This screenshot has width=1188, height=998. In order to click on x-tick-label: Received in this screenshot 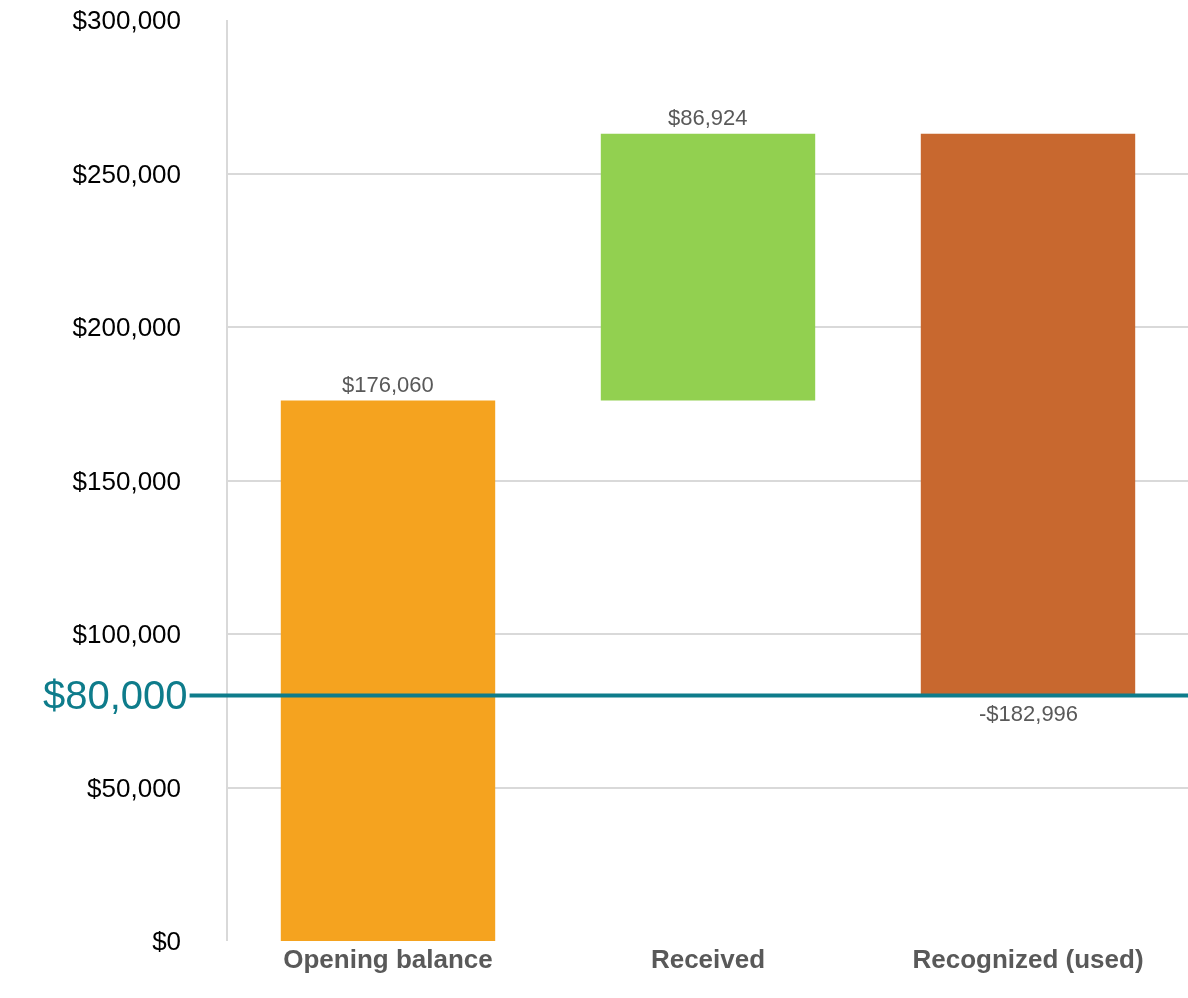, I will do `click(708, 959)`.